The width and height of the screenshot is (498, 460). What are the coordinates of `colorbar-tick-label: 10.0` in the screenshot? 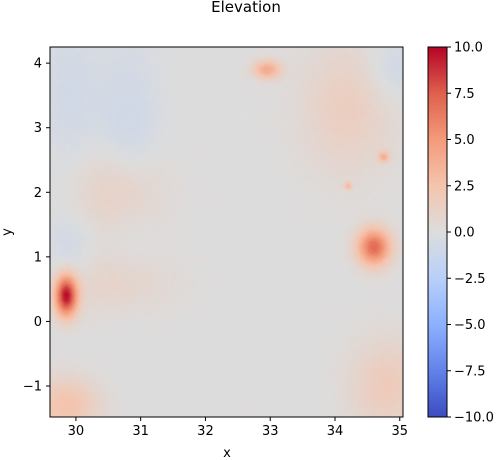 It's located at (468, 48).